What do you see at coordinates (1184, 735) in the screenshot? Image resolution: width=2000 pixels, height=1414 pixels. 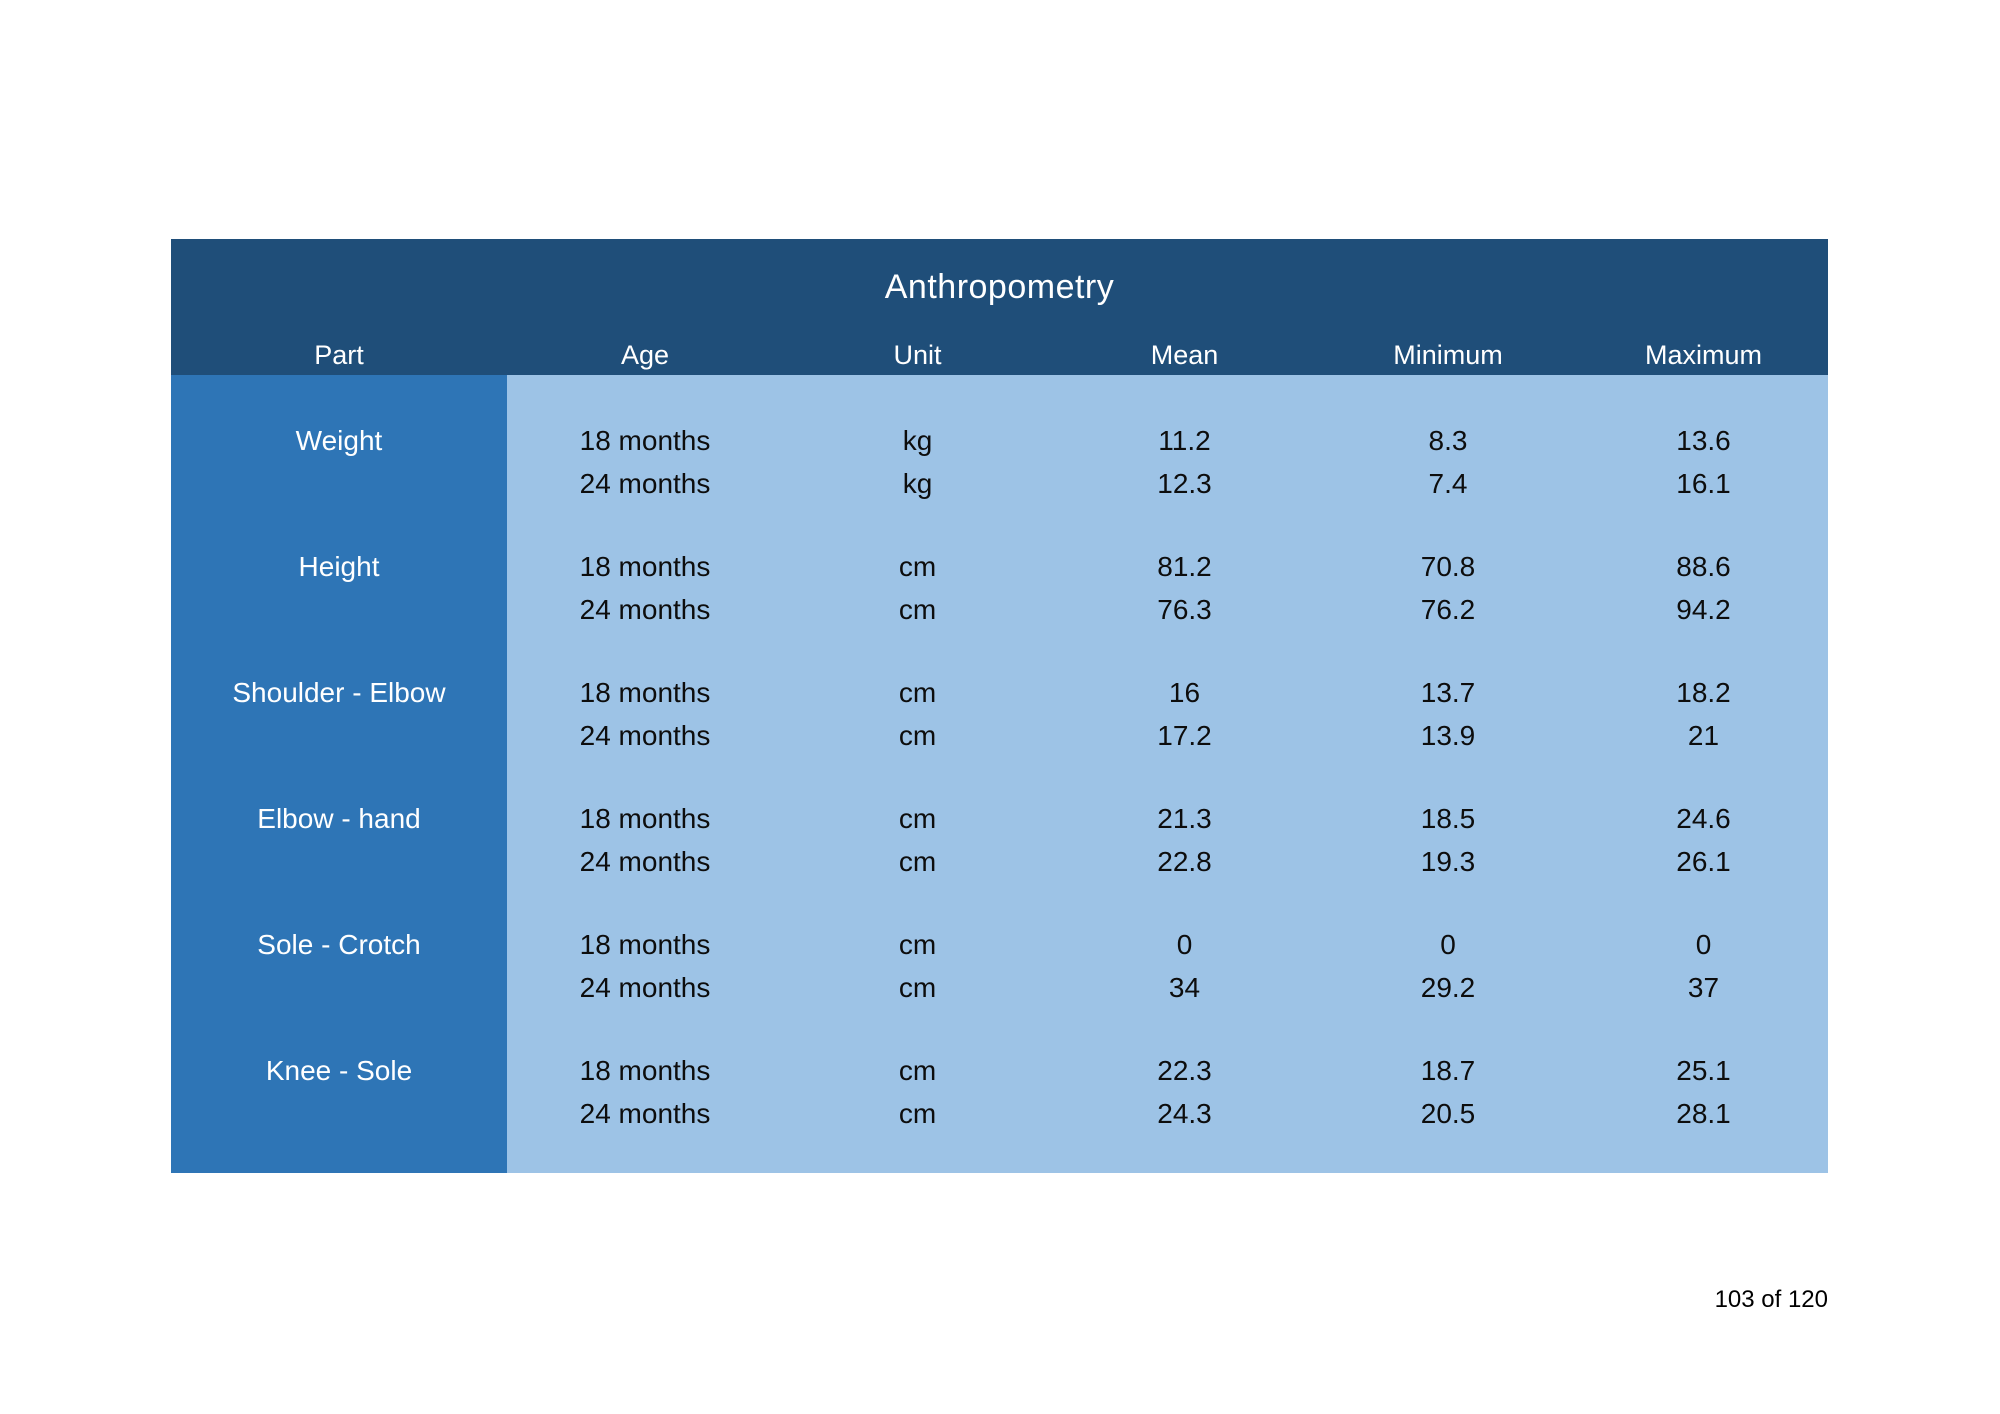 I see `mean-cell: 17.2` at bounding box center [1184, 735].